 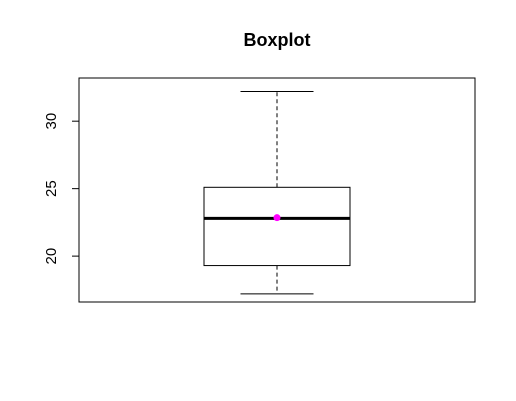 I want to click on y-tick-label: 30, so click(x=51, y=121).